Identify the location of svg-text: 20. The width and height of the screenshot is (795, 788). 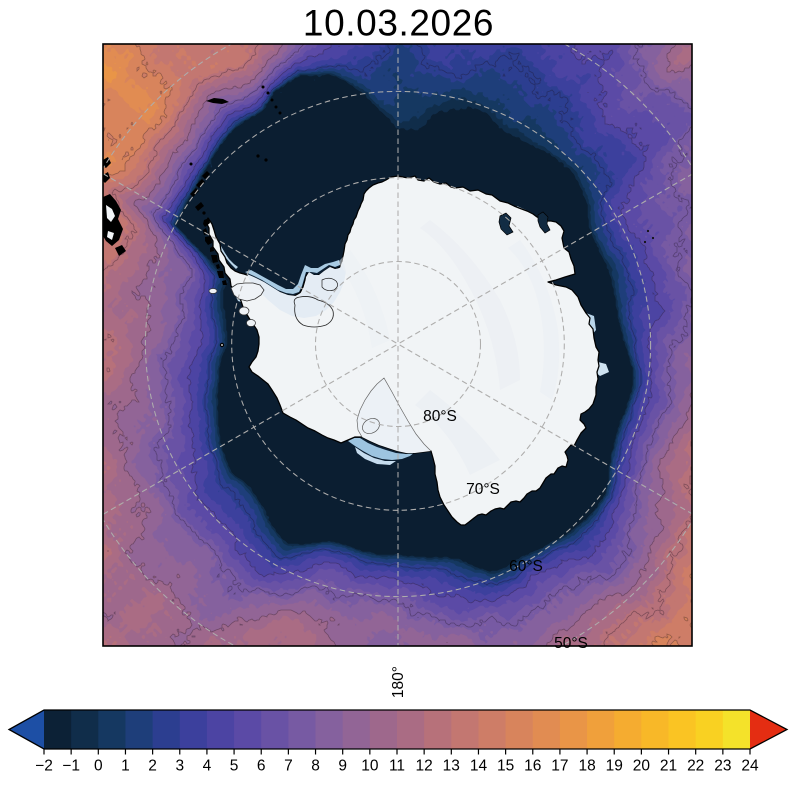
(642, 766).